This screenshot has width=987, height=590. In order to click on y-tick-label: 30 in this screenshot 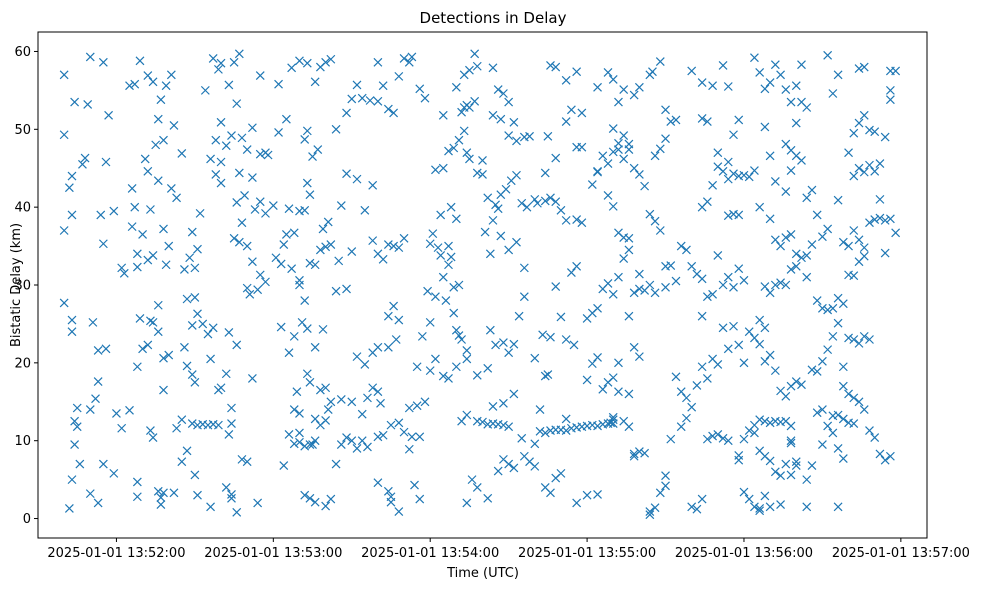, I will do `click(22, 286)`.